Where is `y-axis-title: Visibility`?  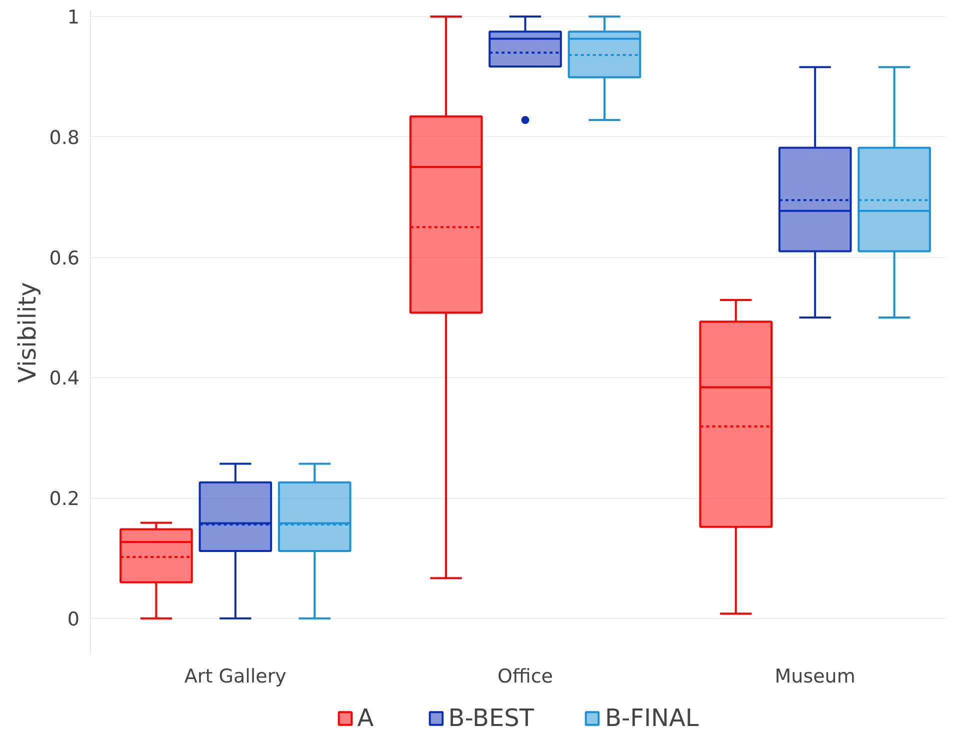
y-axis-title: Visibility is located at coordinates (27, 332).